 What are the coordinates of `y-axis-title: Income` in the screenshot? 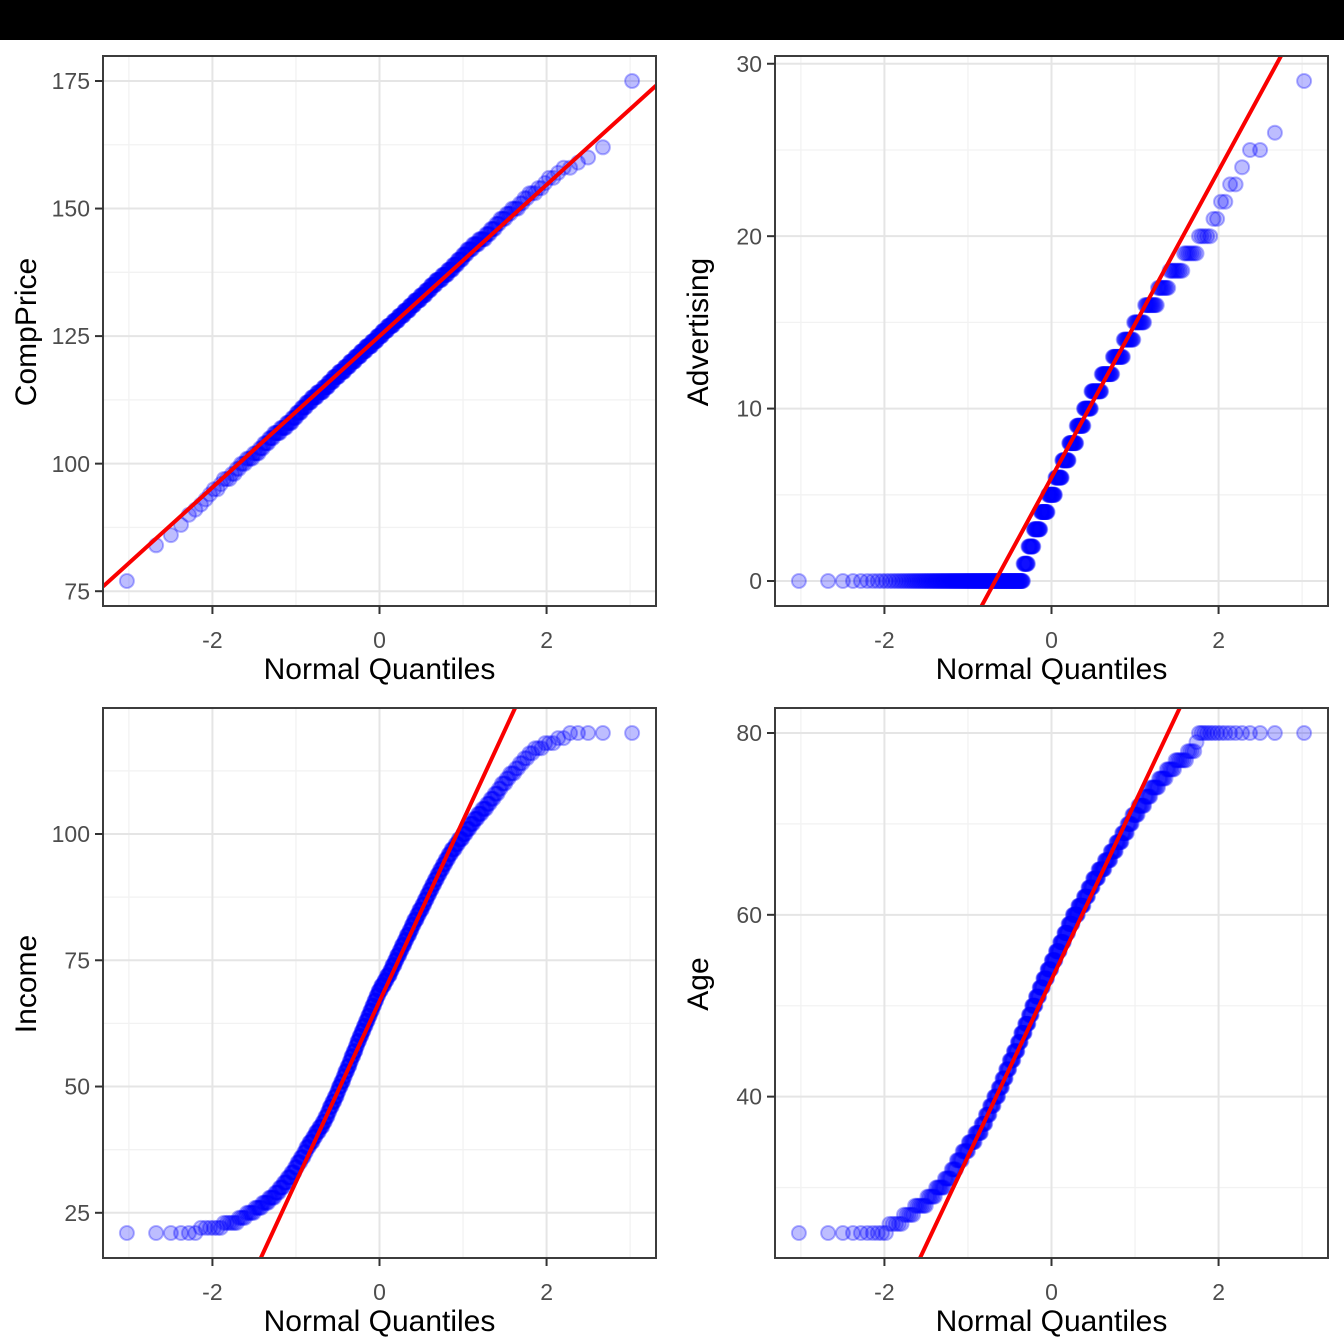 It's located at (26, 984).